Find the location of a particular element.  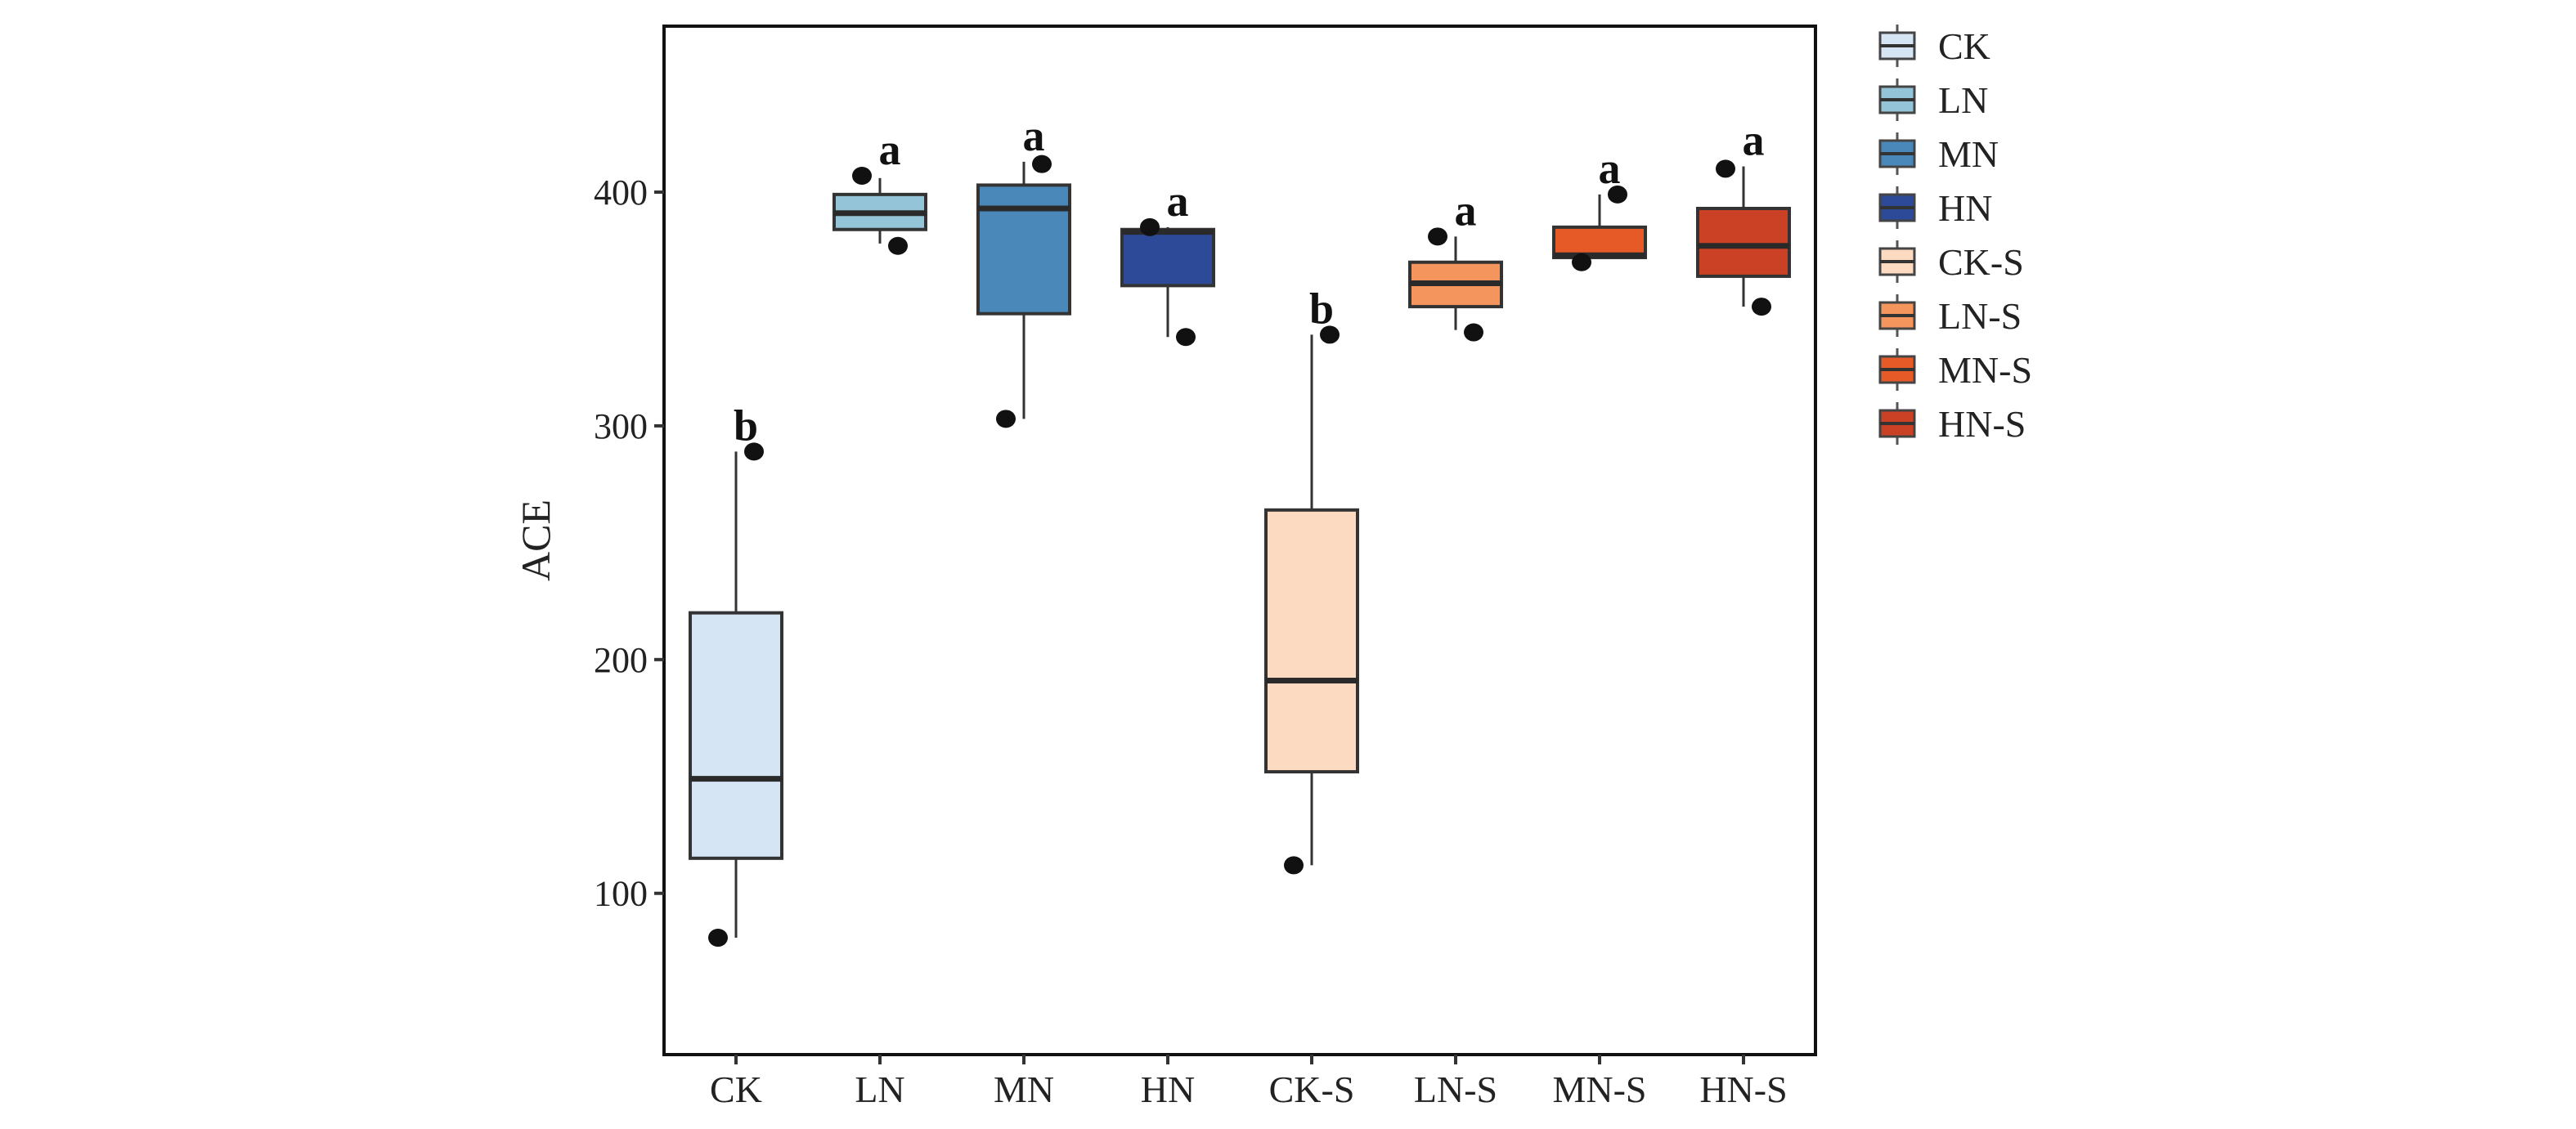

legend-item-hn-s: HN-S is located at coordinates (1952, 424).